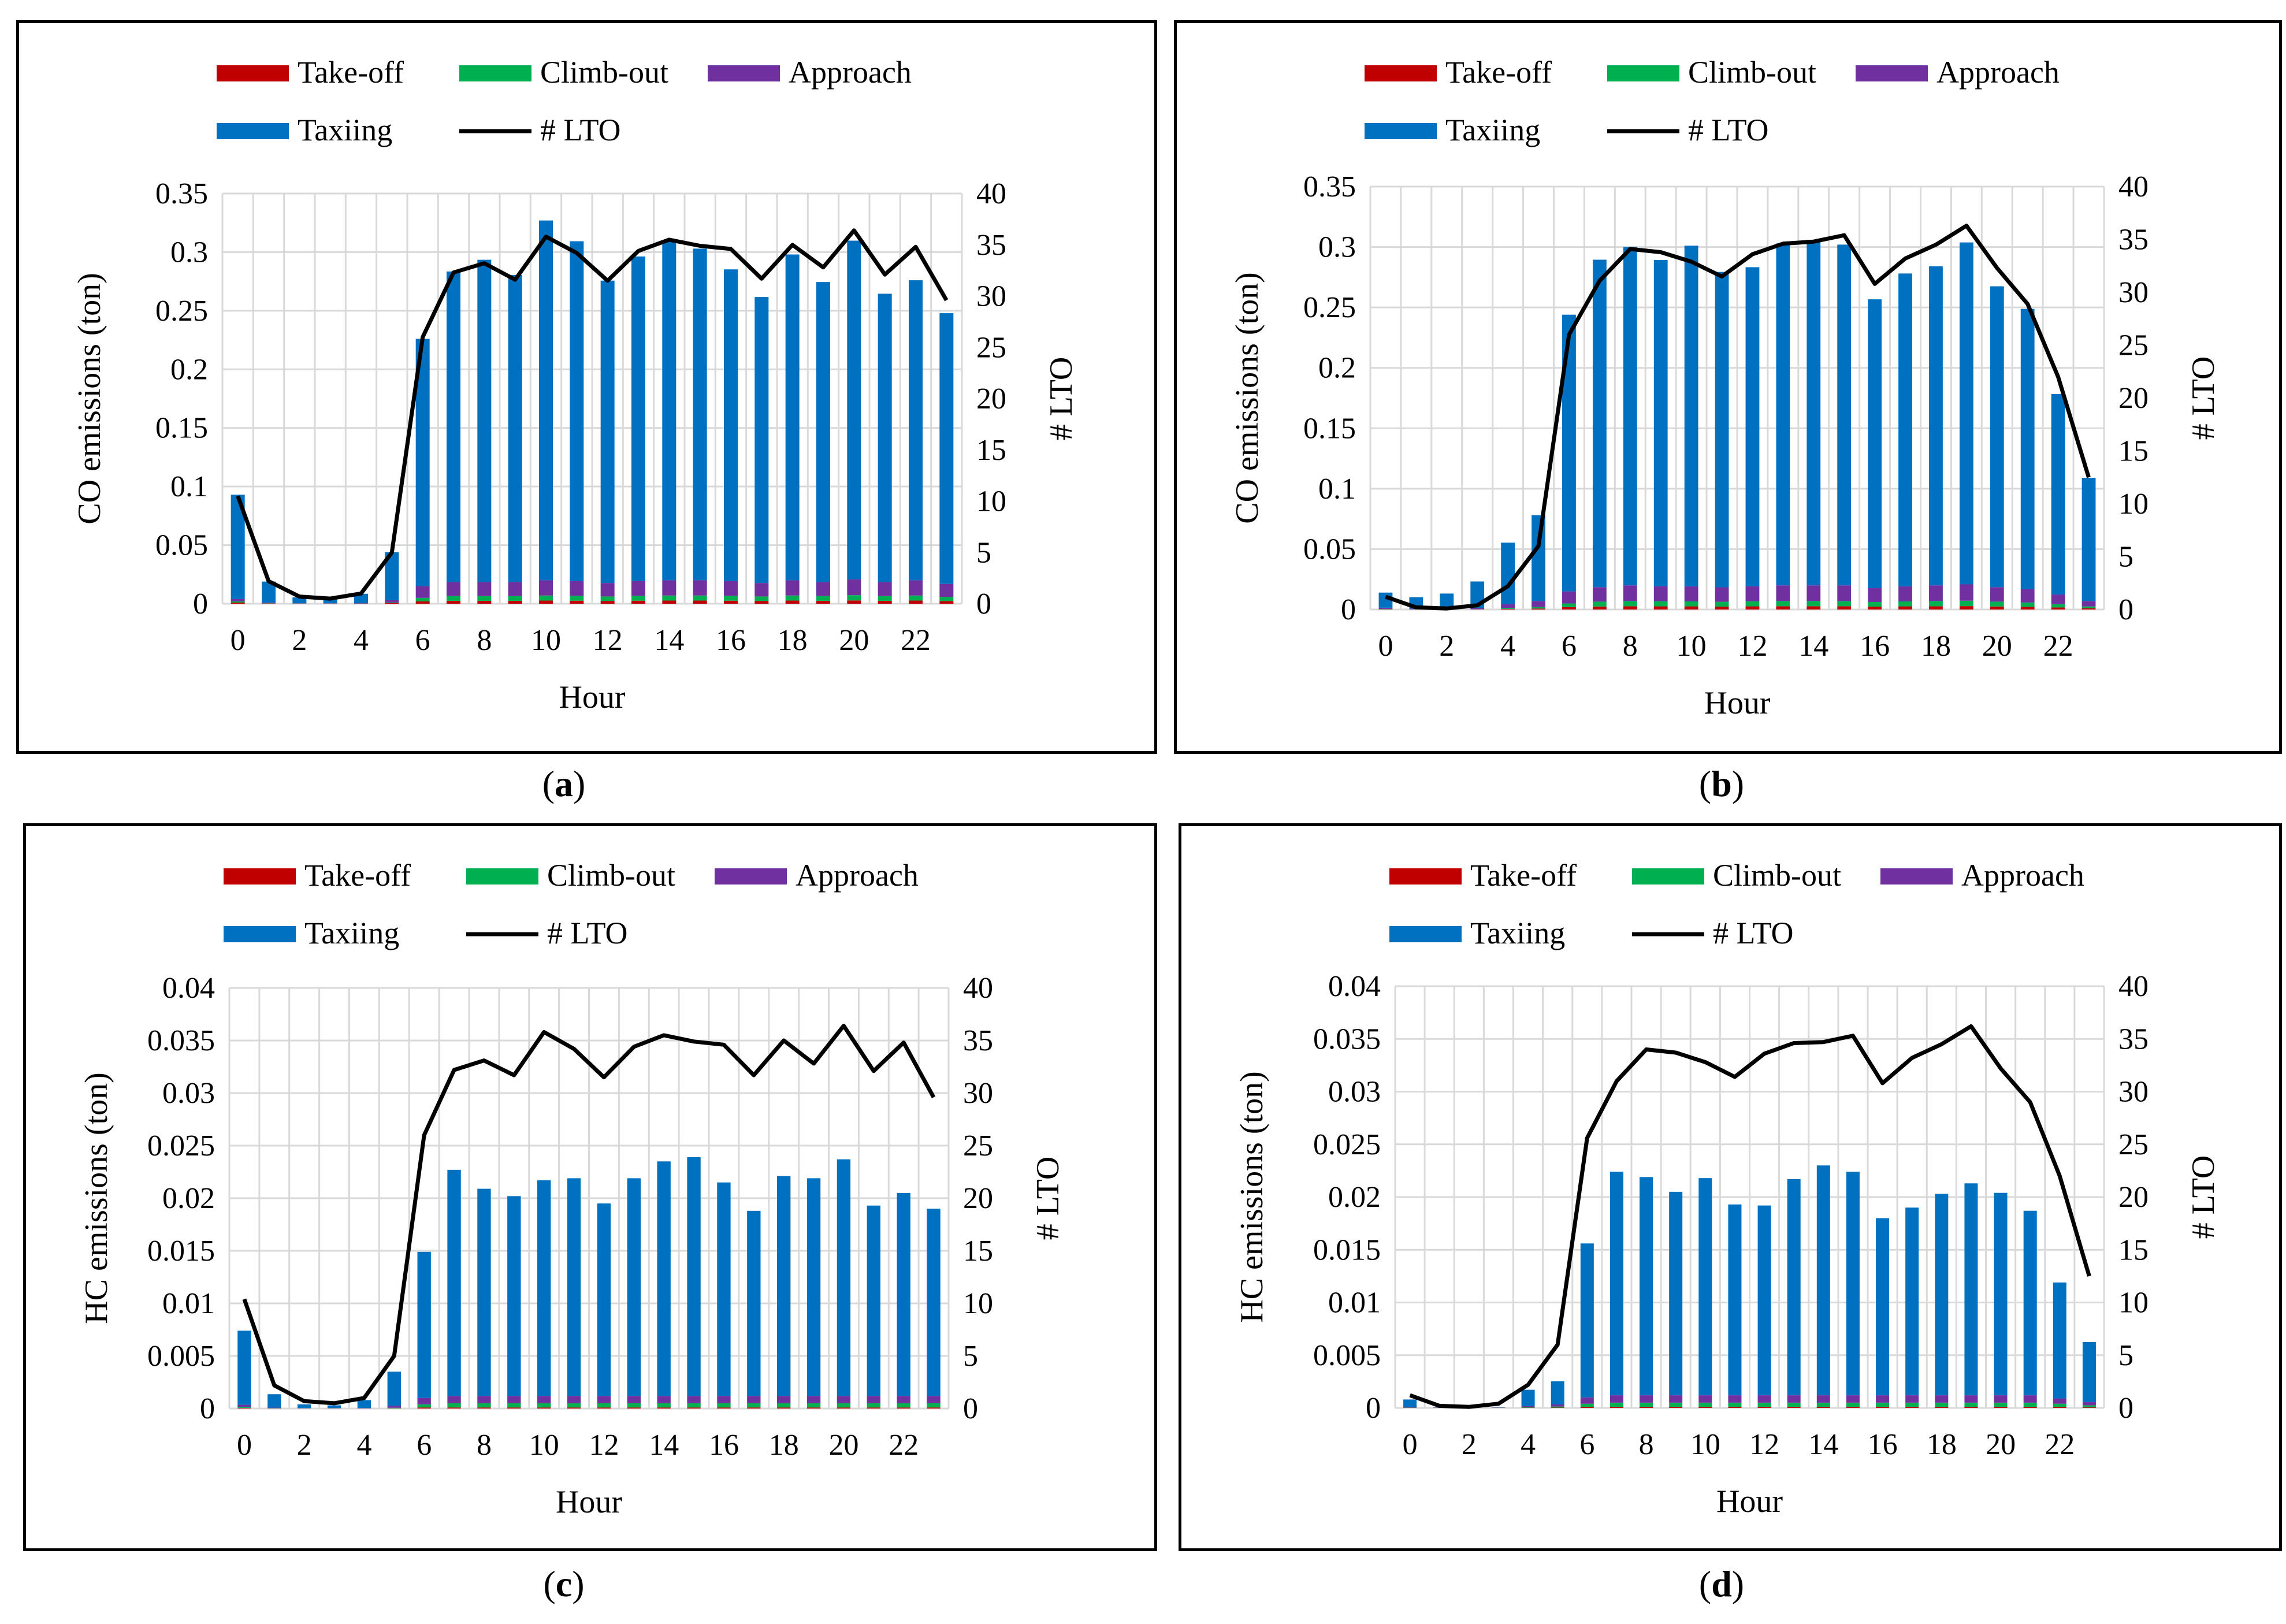  Describe the element at coordinates (564, 1583) in the screenshot. I see `caption-letter: c` at that location.